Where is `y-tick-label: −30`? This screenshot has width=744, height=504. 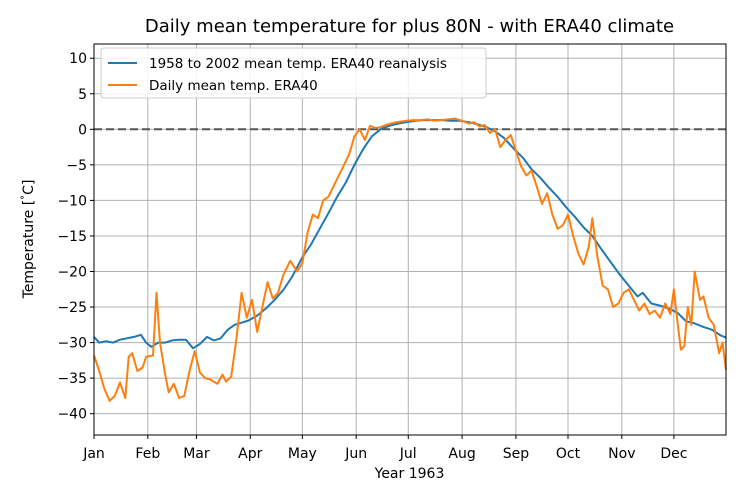 y-tick-label: −30 is located at coordinates (72, 344).